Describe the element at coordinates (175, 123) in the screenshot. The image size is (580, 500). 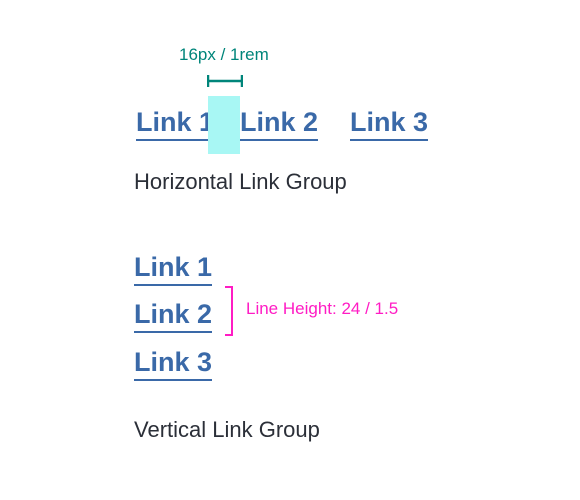
I see `horizontal-link-1: Link 1` at that location.